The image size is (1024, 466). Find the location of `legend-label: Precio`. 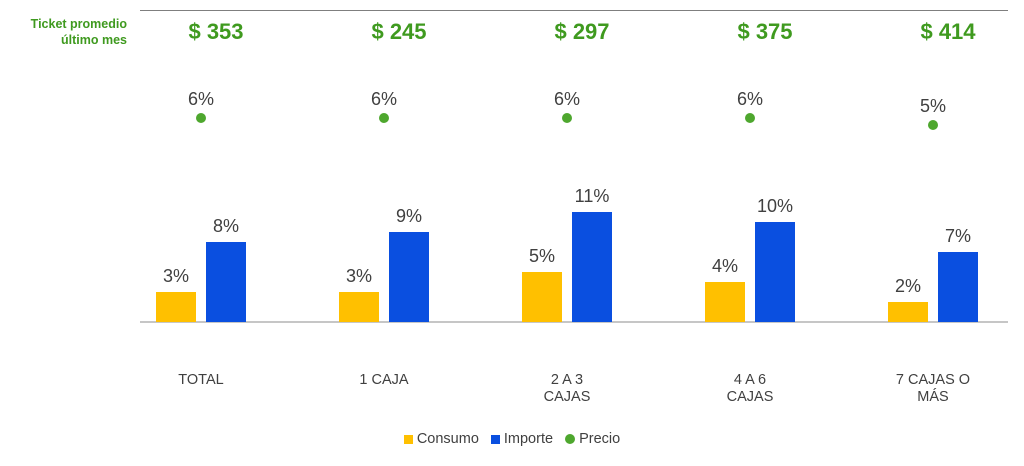

legend-label: Precio is located at coordinates (600, 439).